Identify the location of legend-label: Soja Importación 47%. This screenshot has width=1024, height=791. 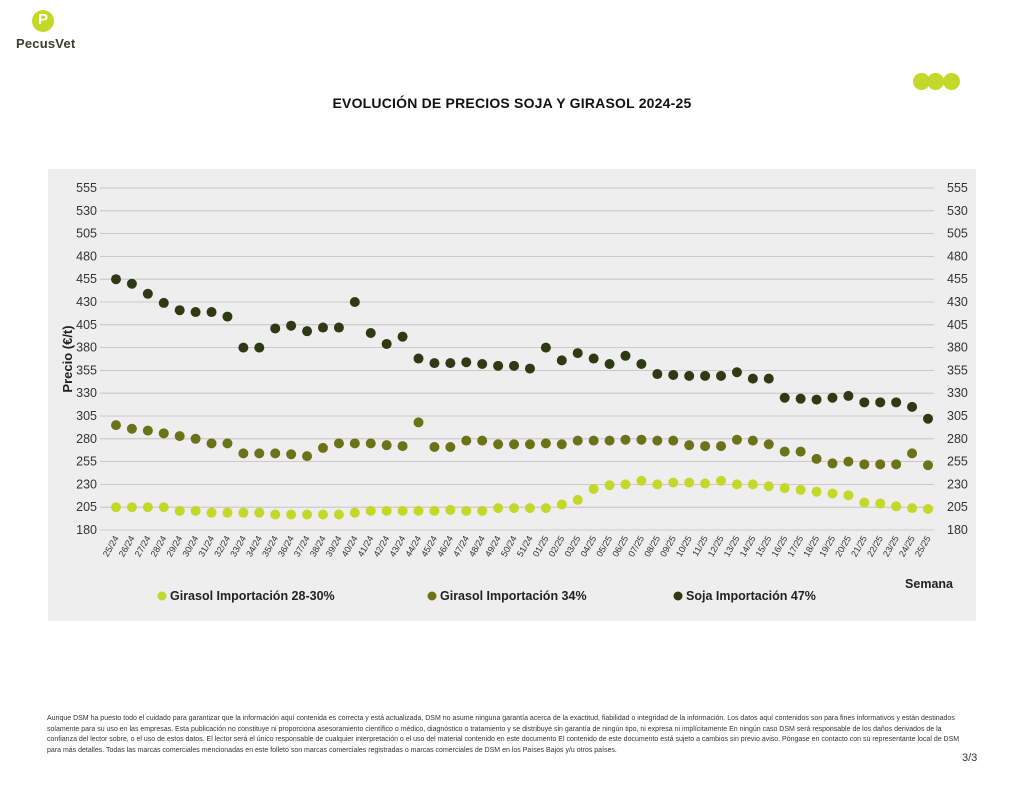
(751, 596).